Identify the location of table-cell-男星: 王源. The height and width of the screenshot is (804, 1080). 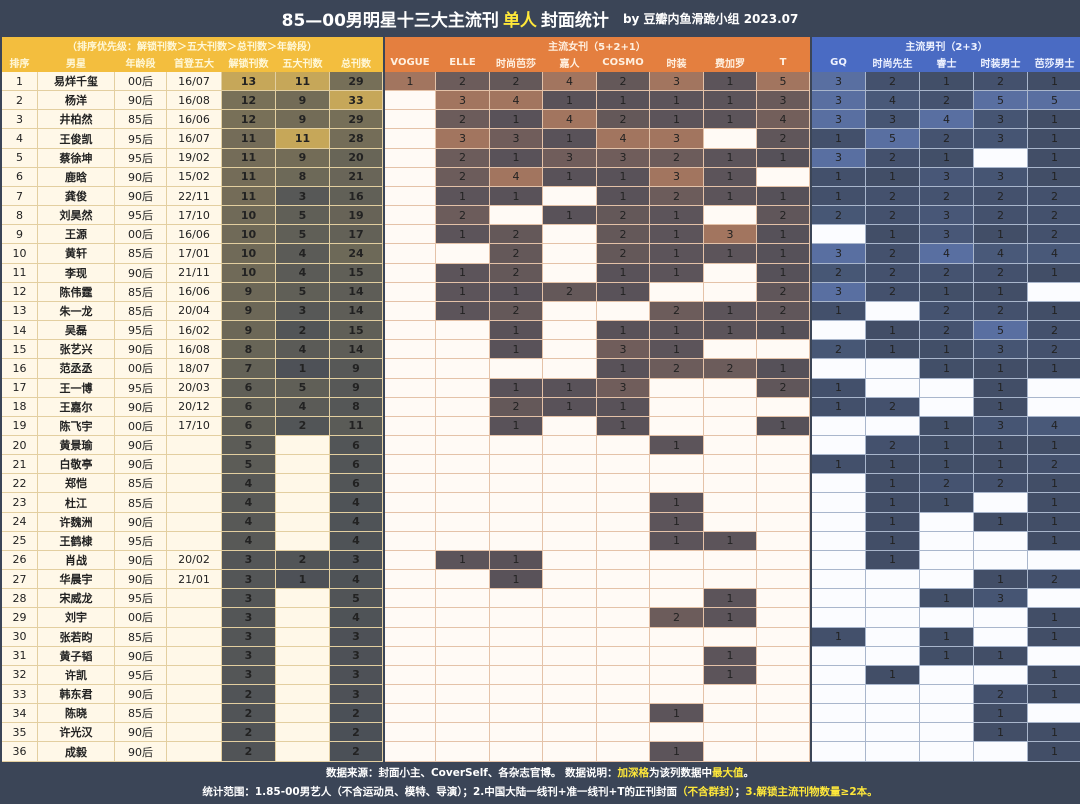
(76, 235).